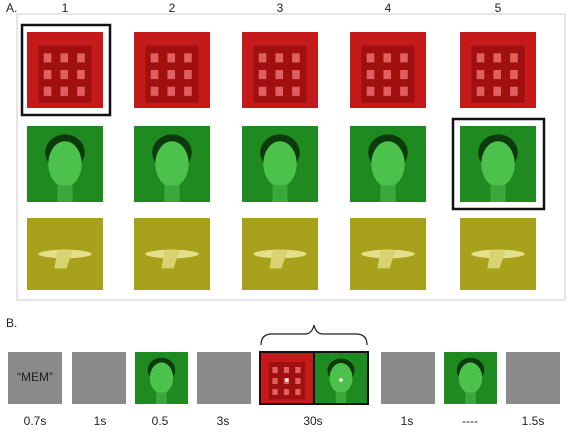  What do you see at coordinates (11, 8) in the screenshot?
I see `panel-a-label: A.` at bounding box center [11, 8].